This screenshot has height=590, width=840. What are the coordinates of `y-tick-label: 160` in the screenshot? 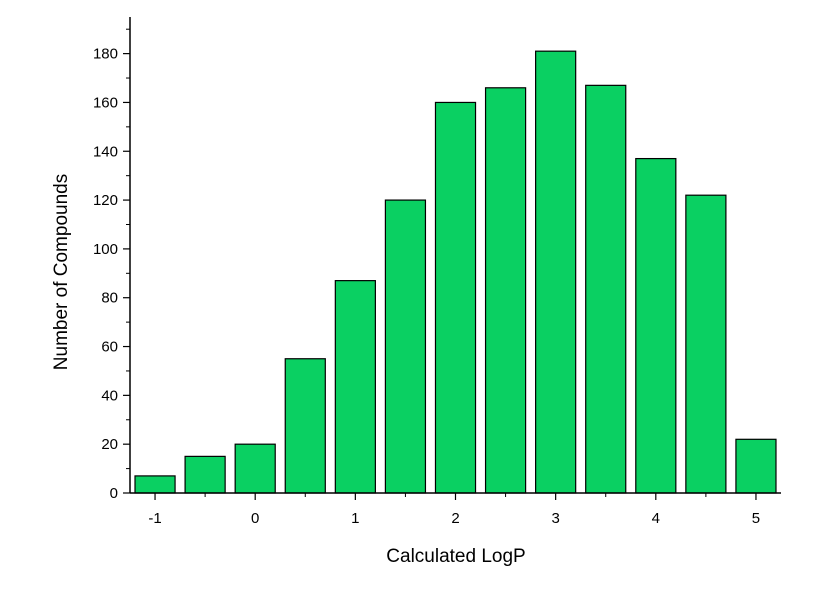 It's located at (105, 102).